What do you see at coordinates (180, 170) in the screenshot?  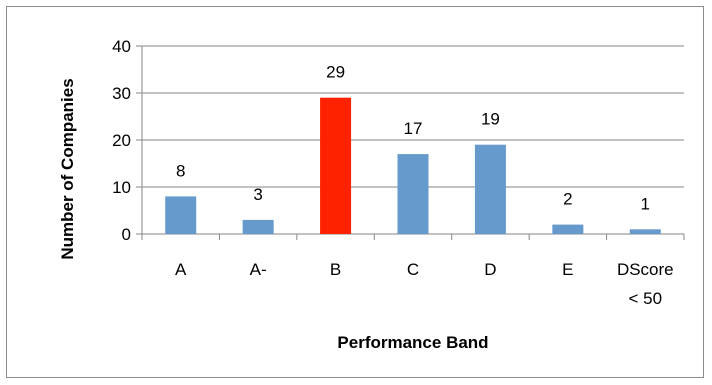 I see `data-label: 8` at bounding box center [180, 170].